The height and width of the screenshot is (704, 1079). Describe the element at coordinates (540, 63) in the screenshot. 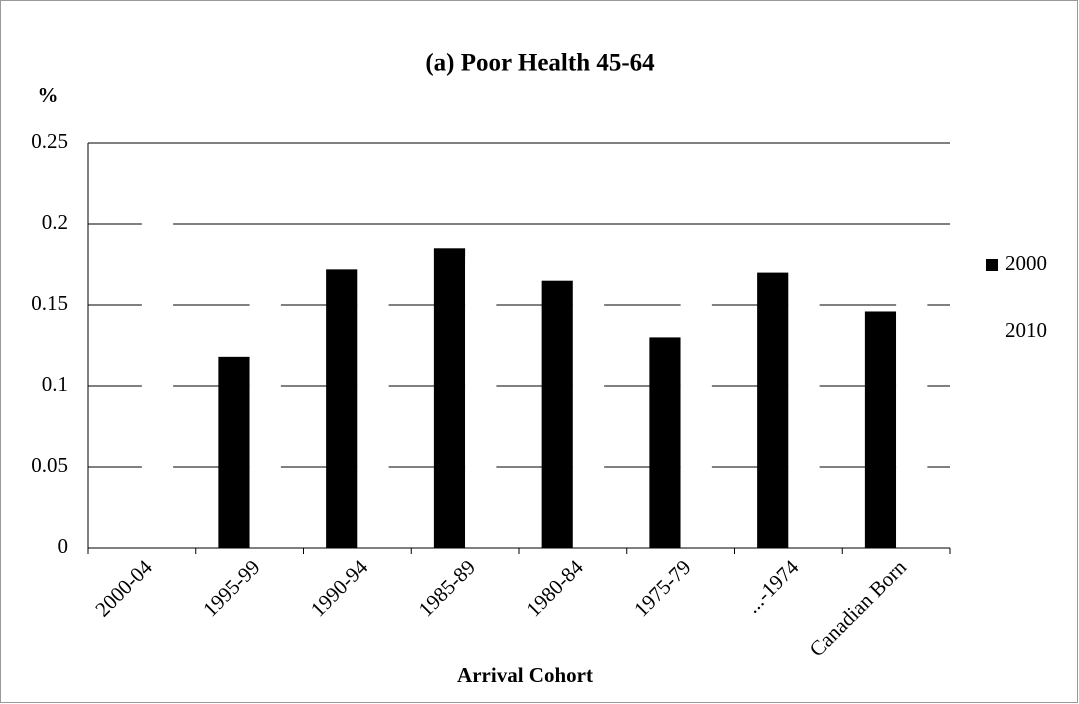

I see `chart-title: (a) Poor Health 45-64` at that location.